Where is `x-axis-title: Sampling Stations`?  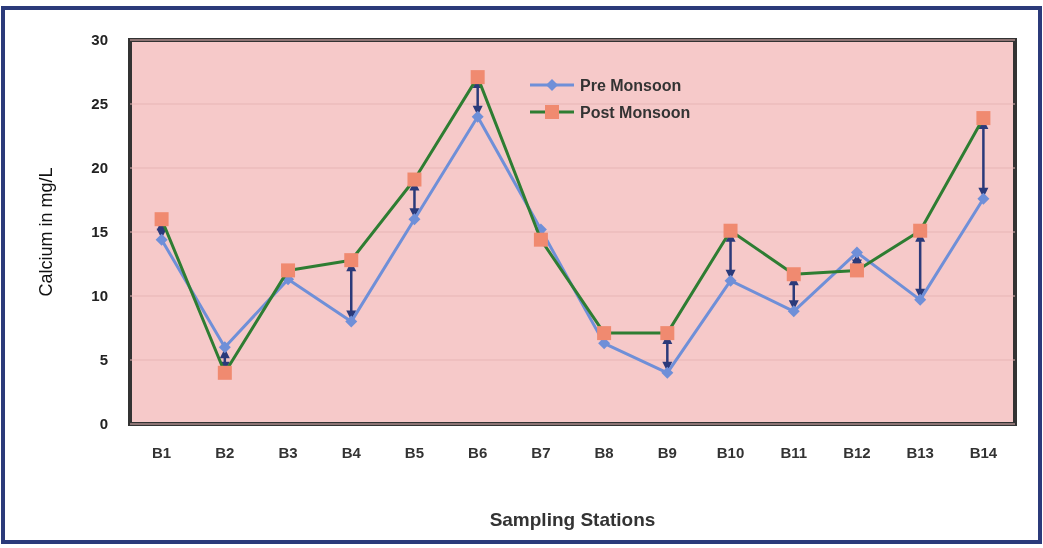 x-axis-title: Sampling Stations is located at coordinates (572, 519).